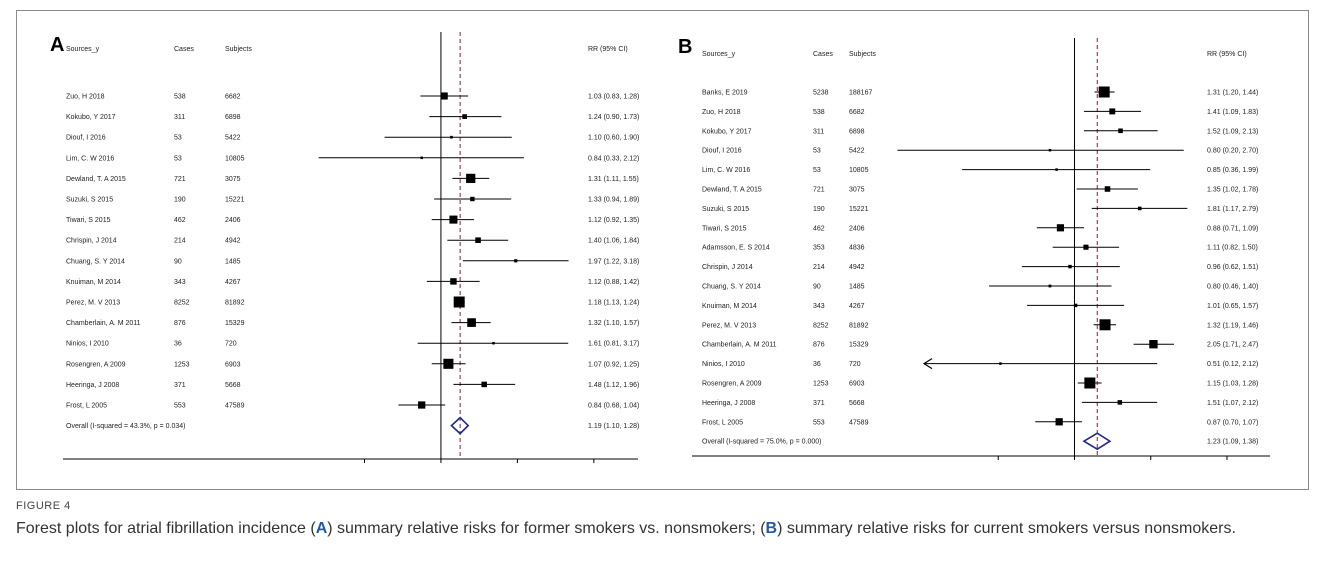 This screenshot has width=1319, height=586. Describe the element at coordinates (729, 325) in the screenshot. I see `study-label: Perez, M. V 2013` at that location.